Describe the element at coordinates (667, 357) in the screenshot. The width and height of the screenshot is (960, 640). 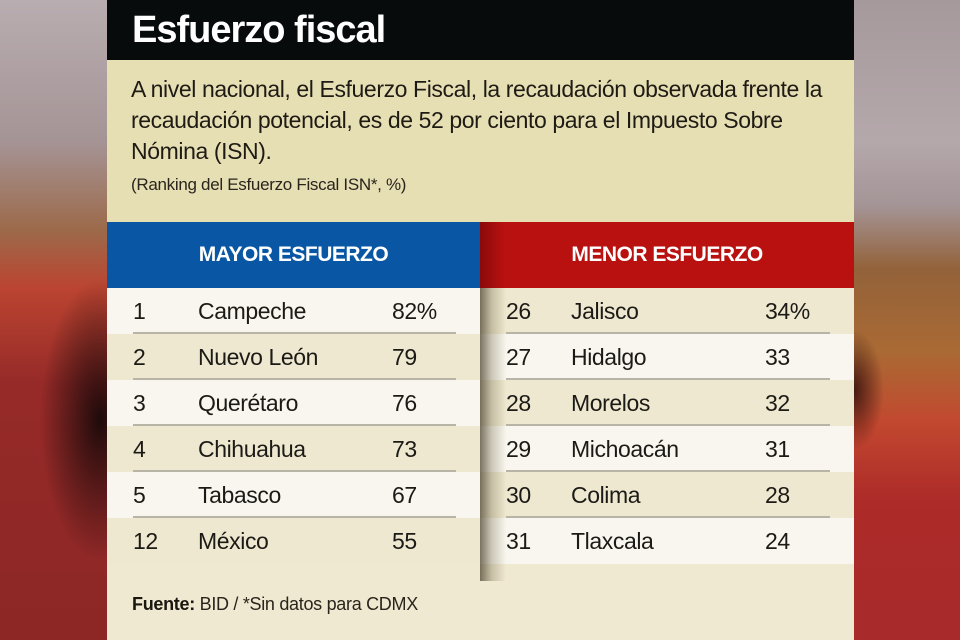
I see `table-row: 27 Hidalgo 33` at that location.